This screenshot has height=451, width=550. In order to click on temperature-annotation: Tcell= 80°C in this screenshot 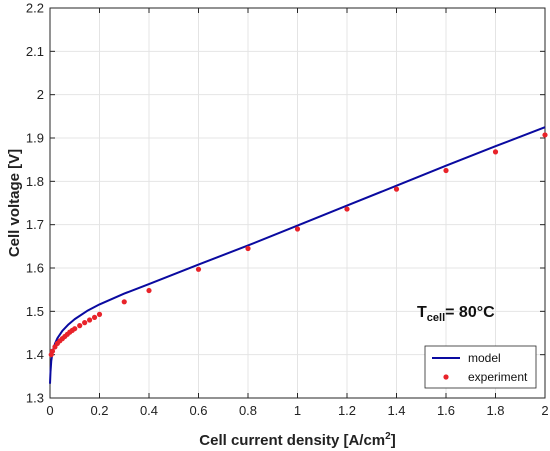, I will do `click(456, 314)`.